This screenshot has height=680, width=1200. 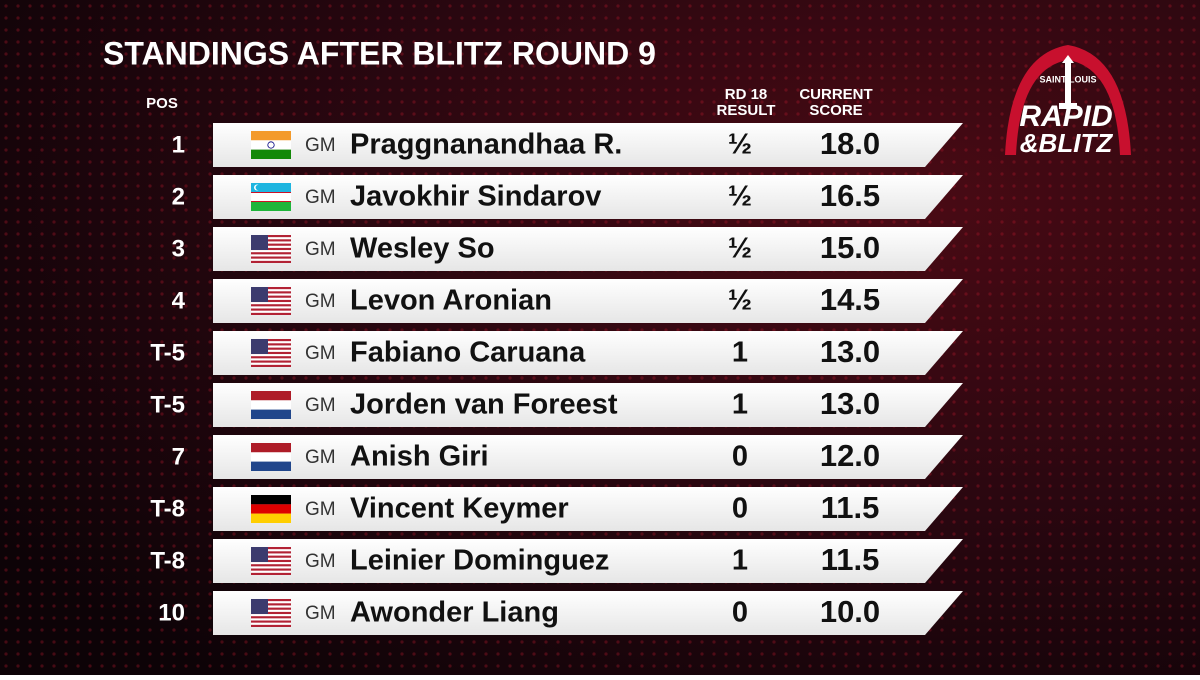 I want to click on logo: SAINT LOUIS RAPID &BLITZ, so click(x=1068, y=101).